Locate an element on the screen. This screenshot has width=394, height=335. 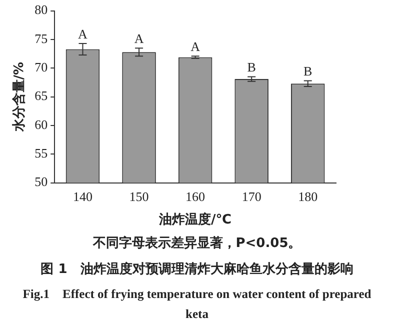
x-tick-label: 180 is located at coordinates (308, 196).